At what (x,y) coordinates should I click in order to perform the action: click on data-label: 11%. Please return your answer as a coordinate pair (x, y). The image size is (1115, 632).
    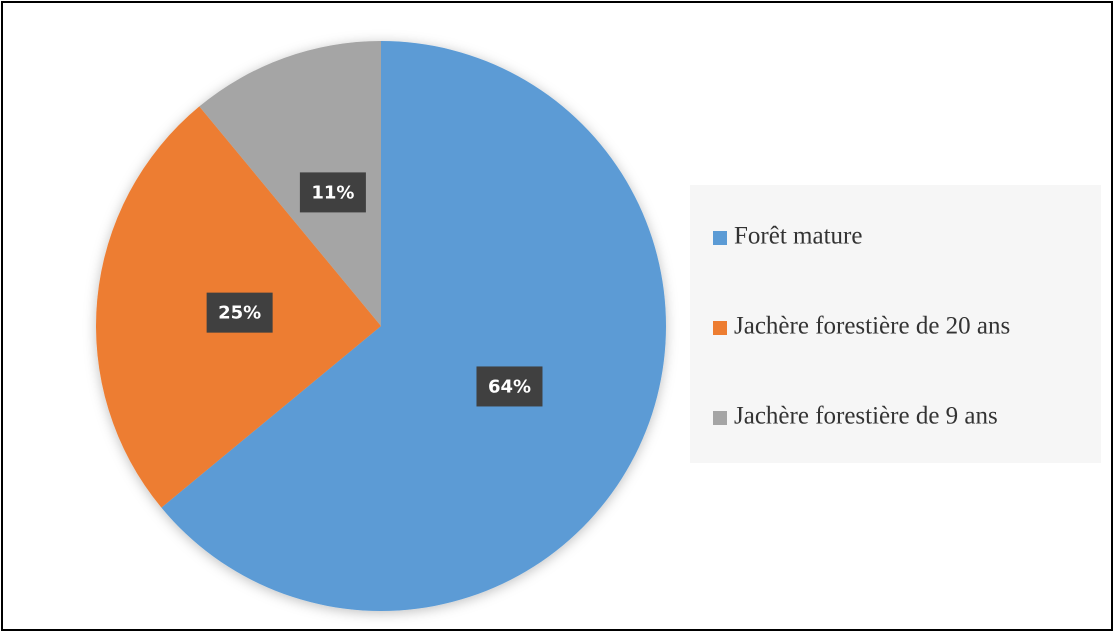
    Looking at the image, I should click on (332, 192).